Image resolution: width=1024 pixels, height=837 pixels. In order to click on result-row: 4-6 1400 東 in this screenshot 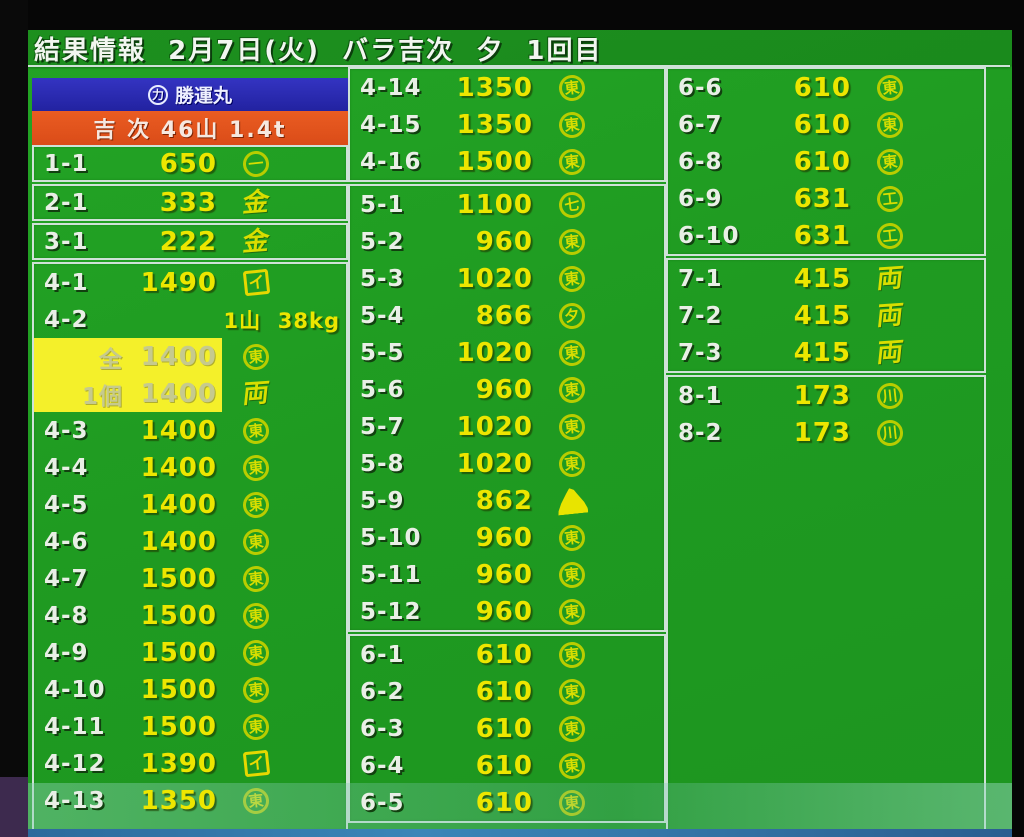, I will do `click(190, 541)`.